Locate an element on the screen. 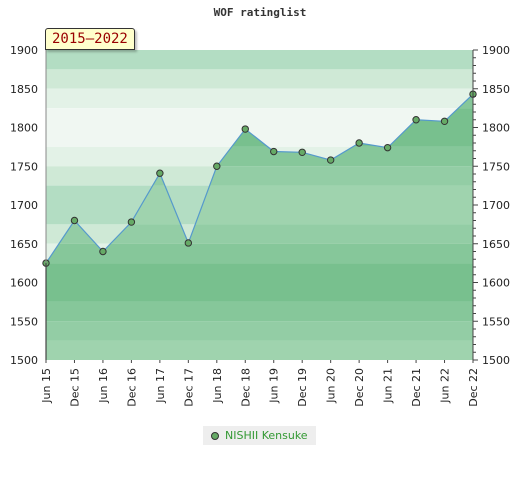 The height and width of the screenshot is (480, 520). y-tick-label-left: 1550 is located at coordinates (24, 321).